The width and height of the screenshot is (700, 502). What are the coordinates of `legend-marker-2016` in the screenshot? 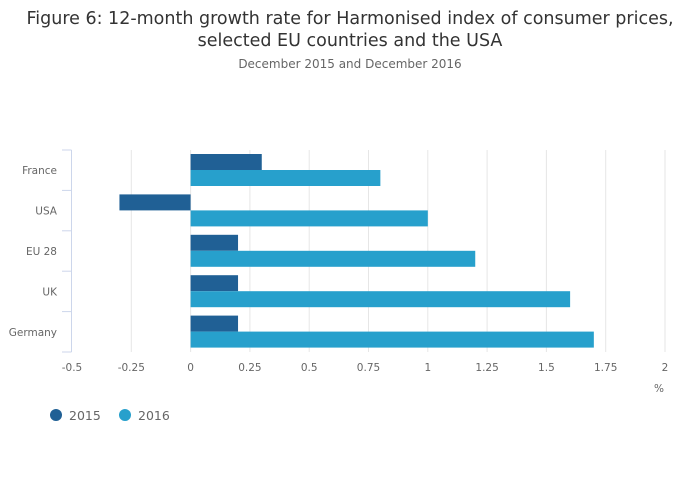 It's located at (125, 415).